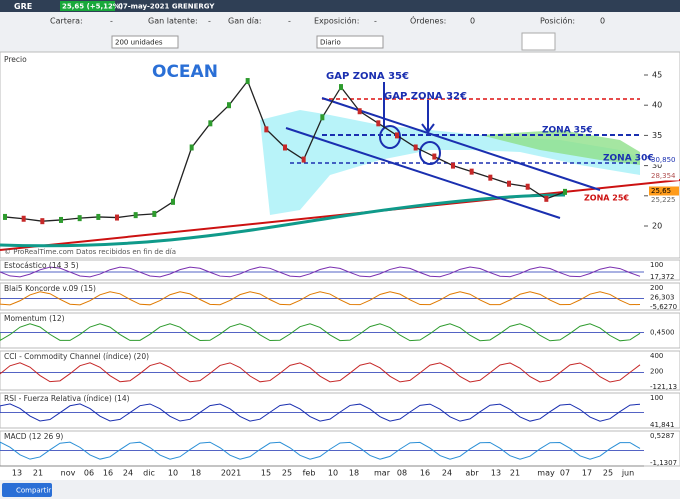  What do you see at coordinates (661, 191) in the screenshot?
I see `price-marker-label: 25,65` at bounding box center [661, 191].